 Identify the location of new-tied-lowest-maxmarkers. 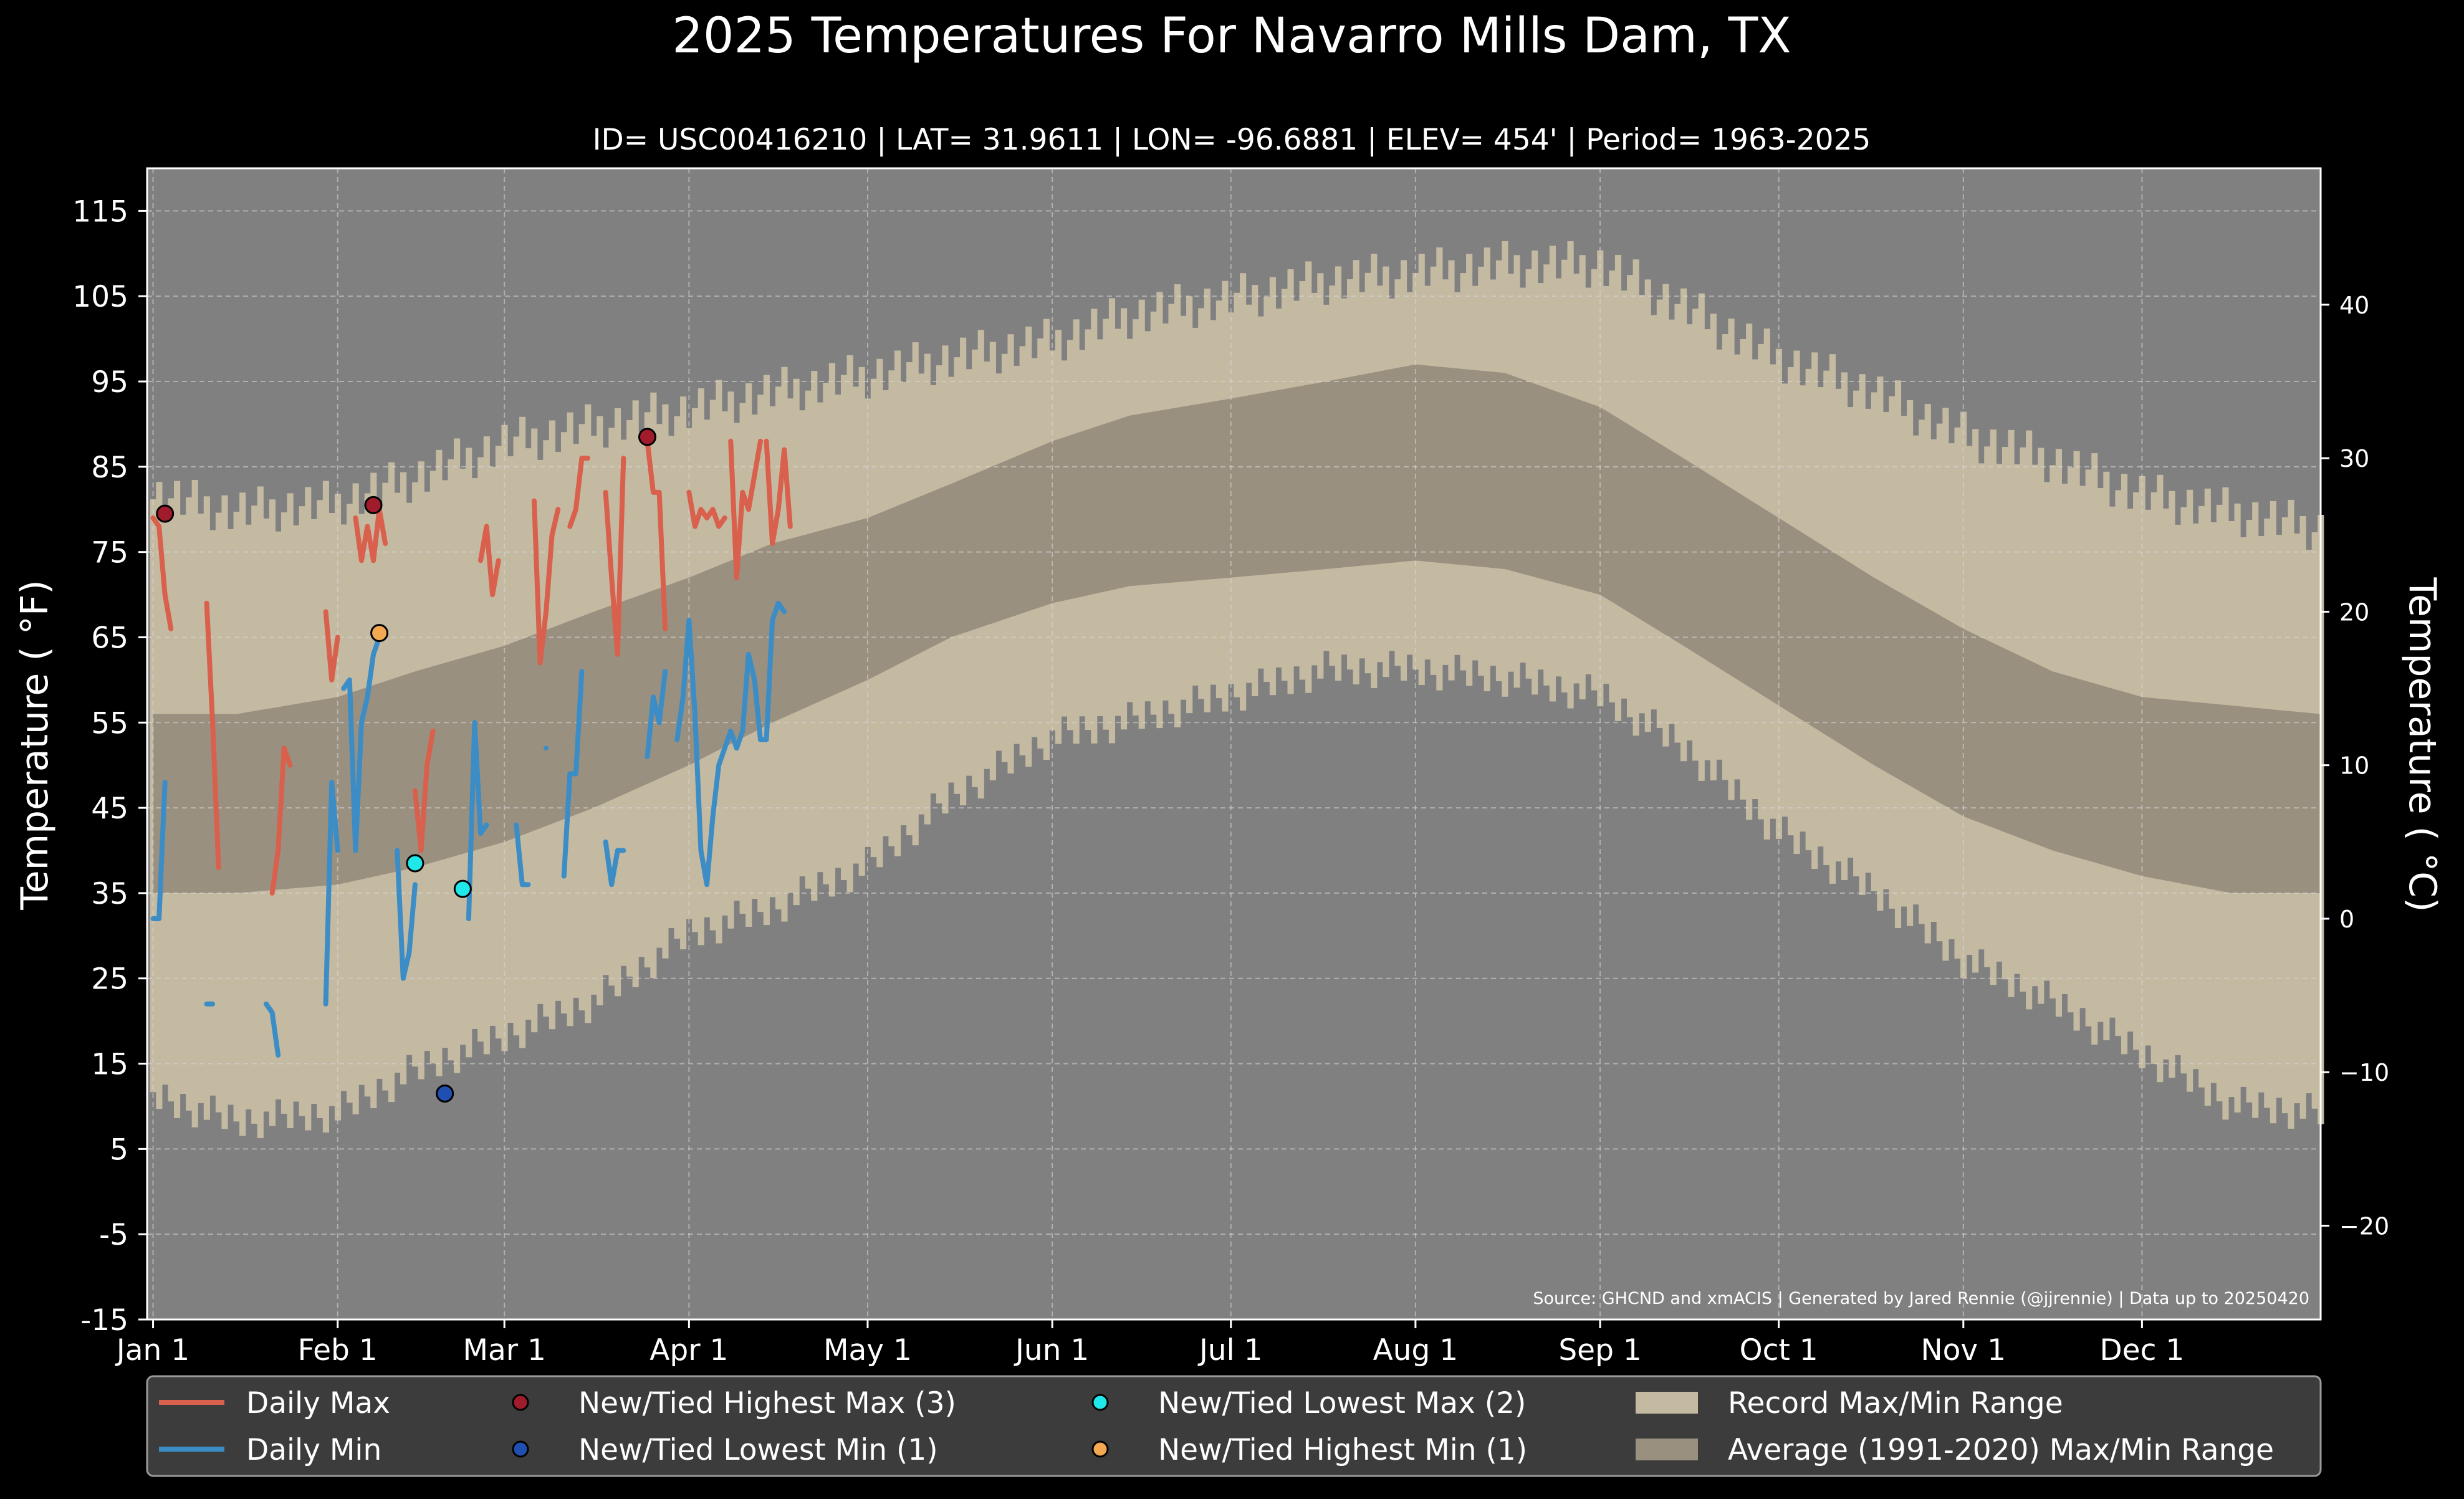
(439, 876).